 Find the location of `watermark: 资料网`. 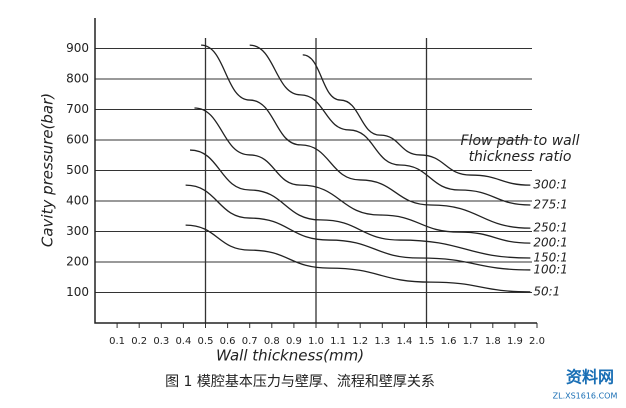

watermark: 资料网 is located at coordinates (590, 377).